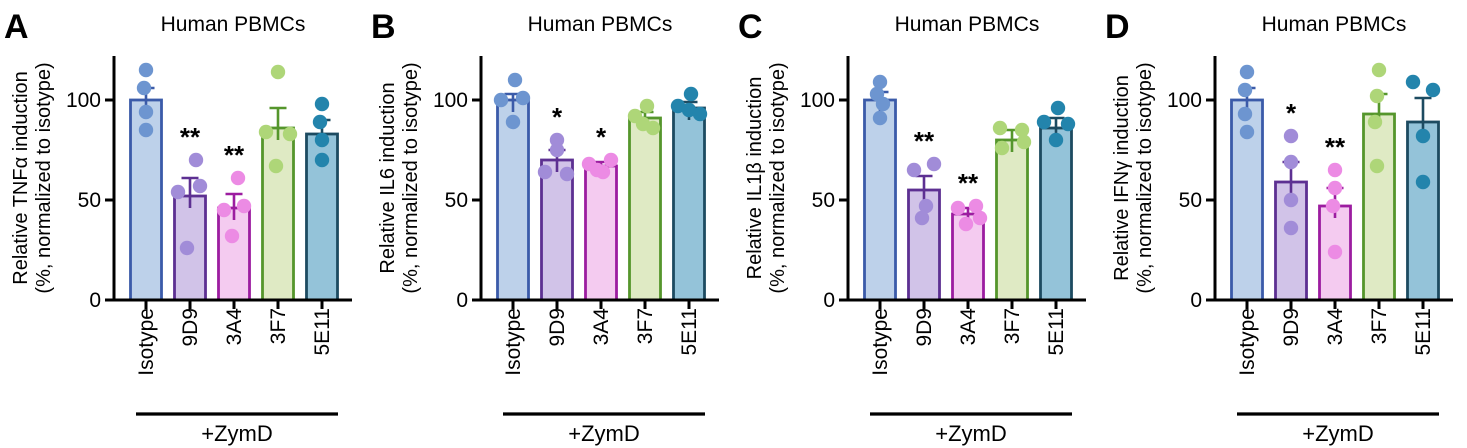 The image size is (1467, 448). I want to click on y-axis-label-line1: Relative IFNγ induction, so click(1122, 178).